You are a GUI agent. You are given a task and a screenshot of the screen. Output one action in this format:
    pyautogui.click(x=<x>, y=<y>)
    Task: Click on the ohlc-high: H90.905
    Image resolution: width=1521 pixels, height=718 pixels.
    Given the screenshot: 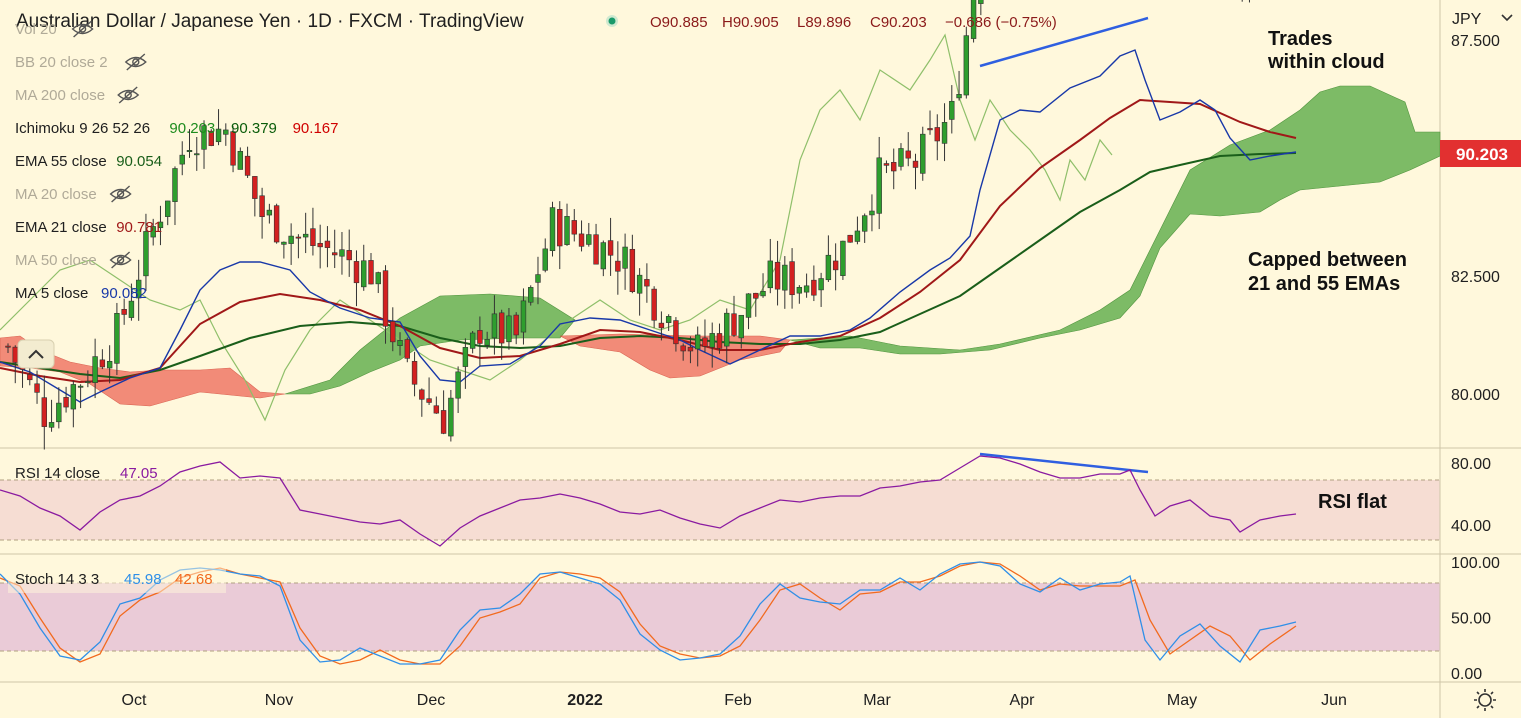 What is the action you would take?
    pyautogui.click(x=750, y=22)
    